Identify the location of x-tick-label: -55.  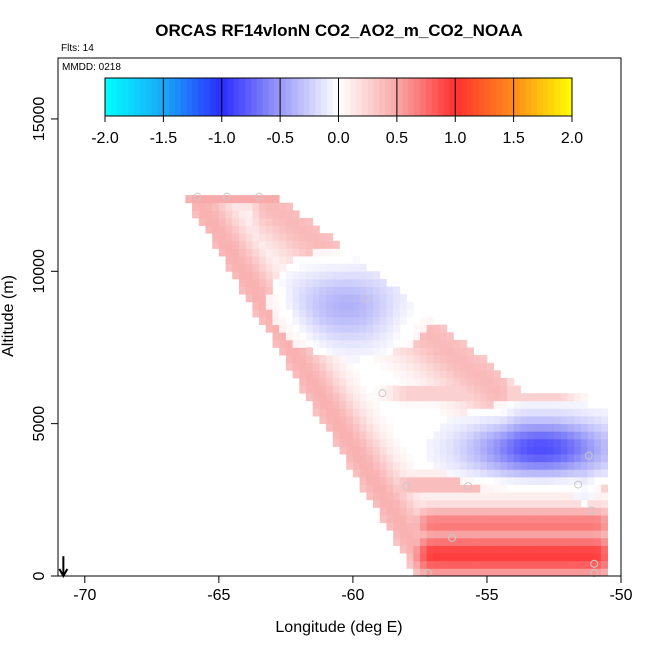
(486, 595).